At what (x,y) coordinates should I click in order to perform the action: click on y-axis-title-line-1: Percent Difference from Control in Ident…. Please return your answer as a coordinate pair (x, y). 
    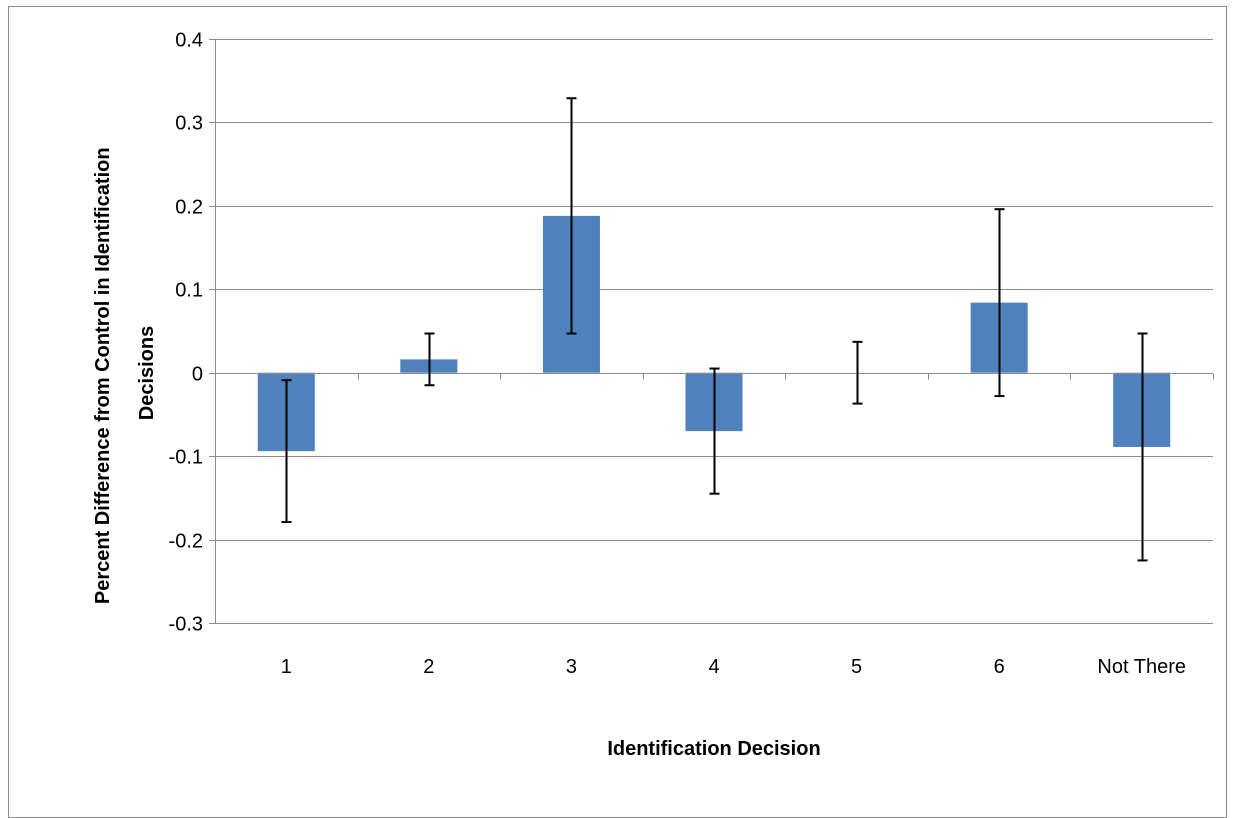
    Looking at the image, I should click on (103, 375).